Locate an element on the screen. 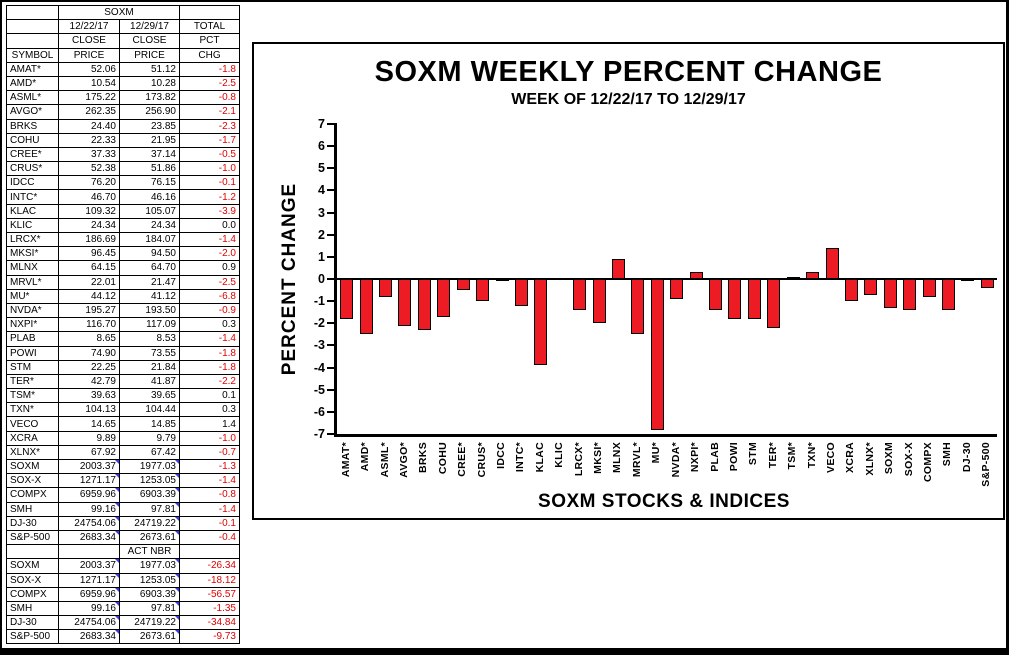 Image resolution: width=1009 pixels, height=655 pixels. price-cell: 39.63 is located at coordinates (89, 396).